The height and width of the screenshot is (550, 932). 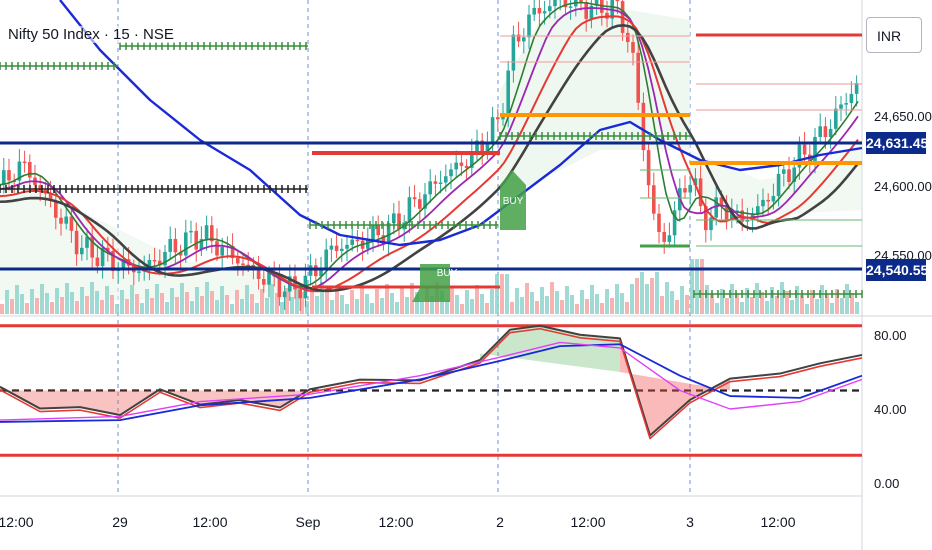 I want to click on price-tag-lower: 24,540.55, so click(x=897, y=270).